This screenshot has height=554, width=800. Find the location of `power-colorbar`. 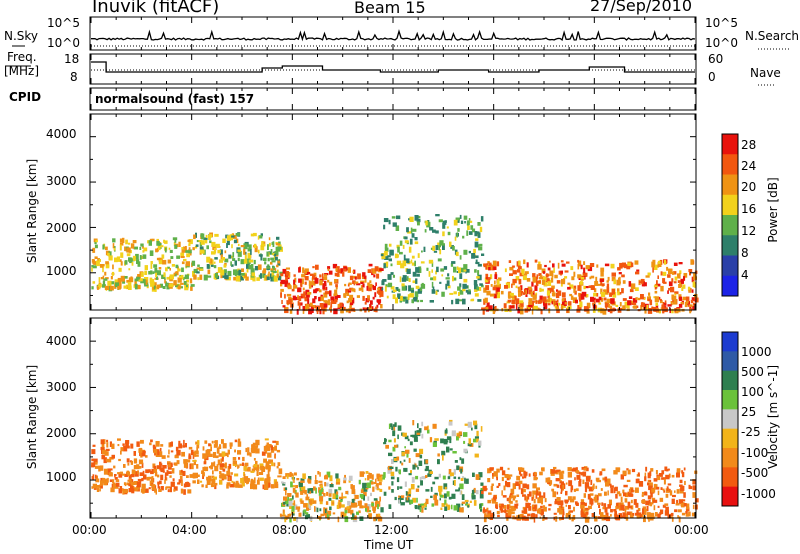

power-colorbar is located at coordinates (730, 215).